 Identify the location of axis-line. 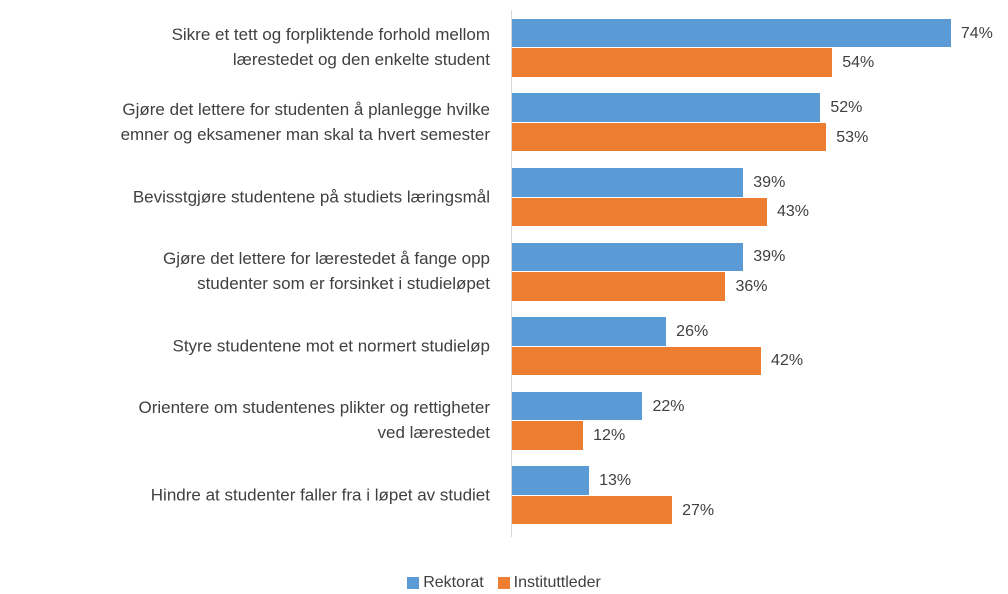
(511, 273).